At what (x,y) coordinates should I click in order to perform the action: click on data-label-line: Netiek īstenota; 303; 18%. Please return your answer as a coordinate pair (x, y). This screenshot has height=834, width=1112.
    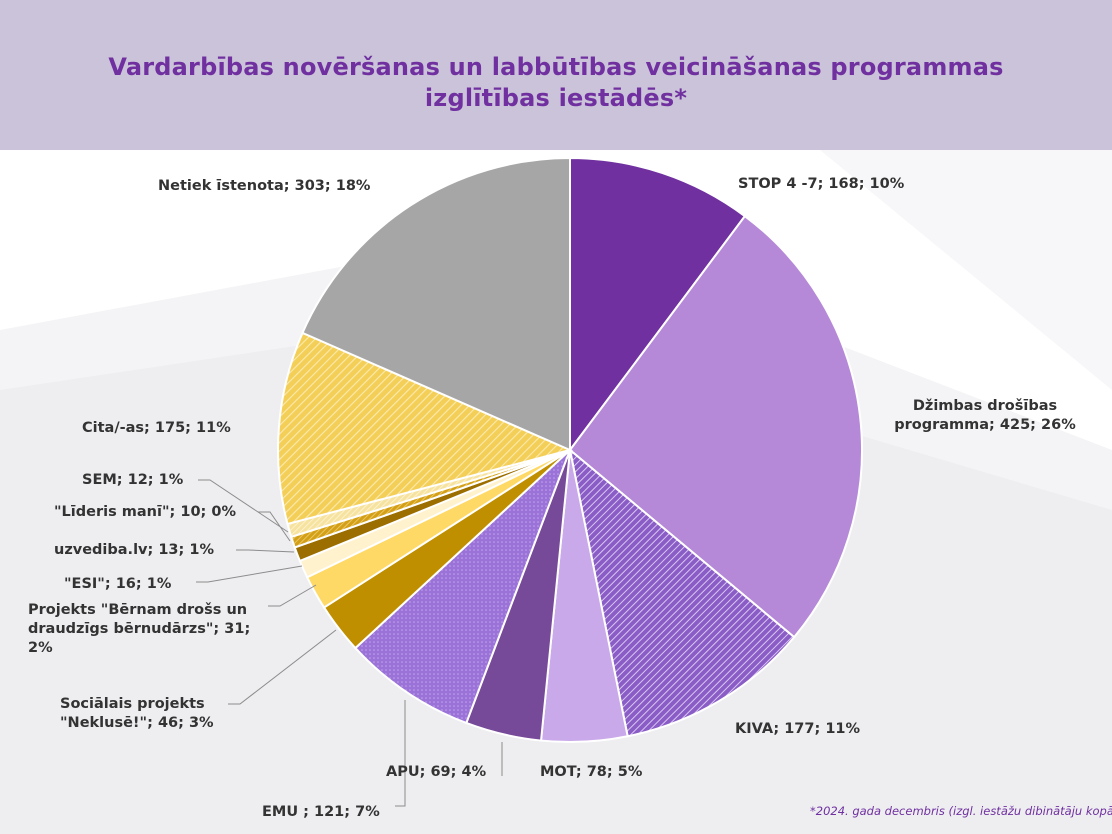
    Looking at the image, I should click on (264, 186).